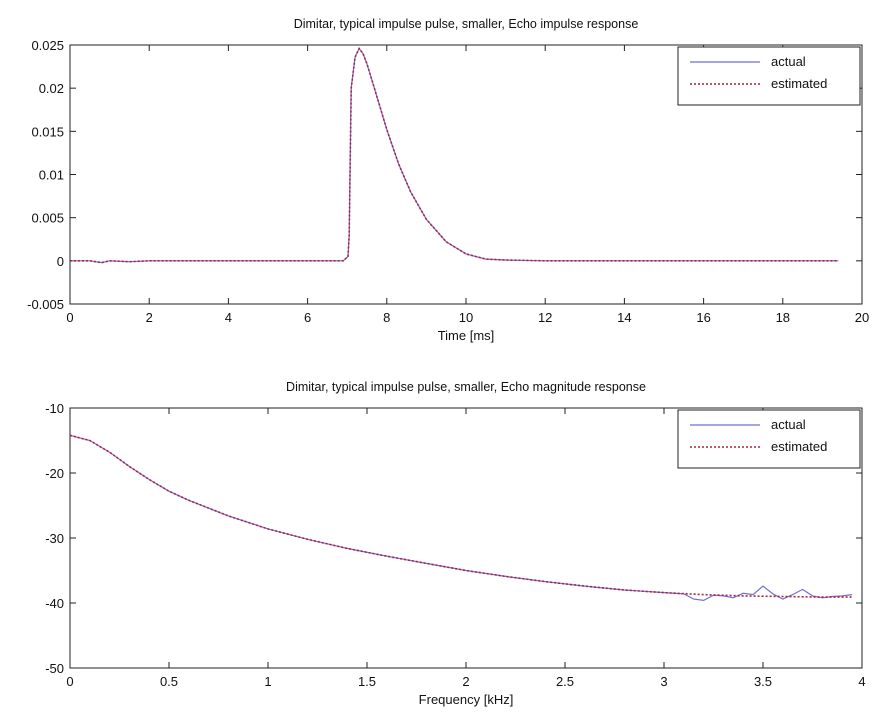 The image size is (878, 727). I want to click on y-tick-label: 0.015, so click(47, 131).